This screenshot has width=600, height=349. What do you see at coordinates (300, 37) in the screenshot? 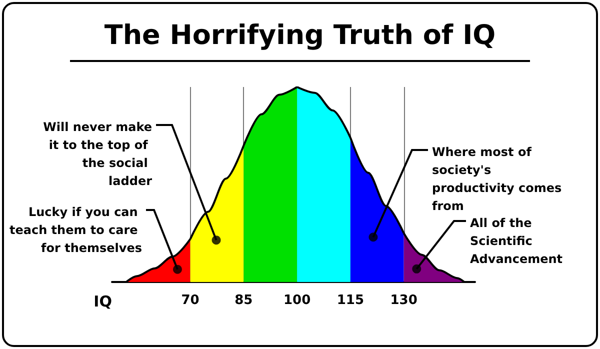
I see `chart-title: The Horrifying Truth of IQ` at bounding box center [300, 37].